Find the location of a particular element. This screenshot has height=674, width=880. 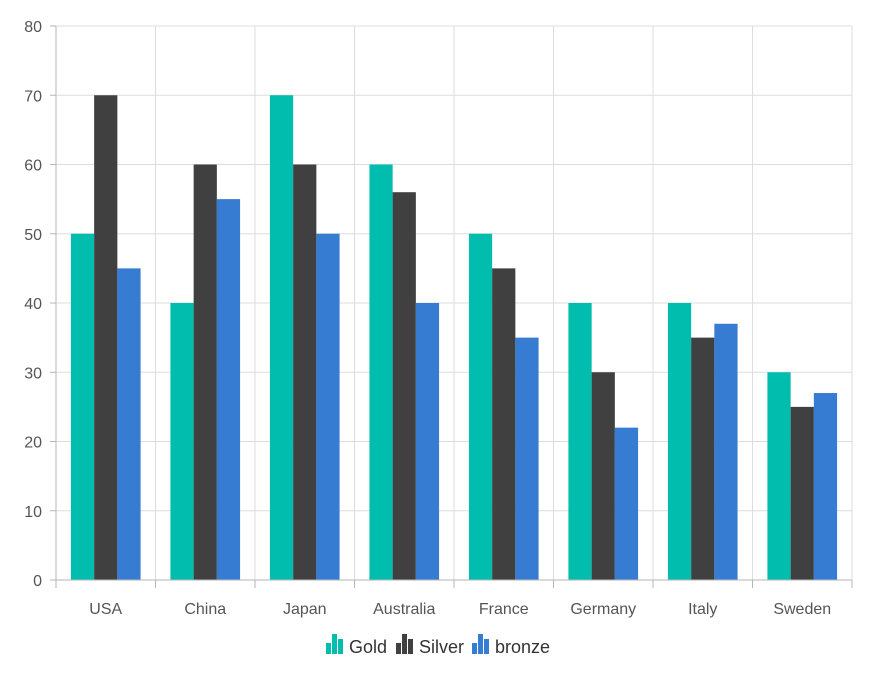

bar-gold-sweden is located at coordinates (779, 476).